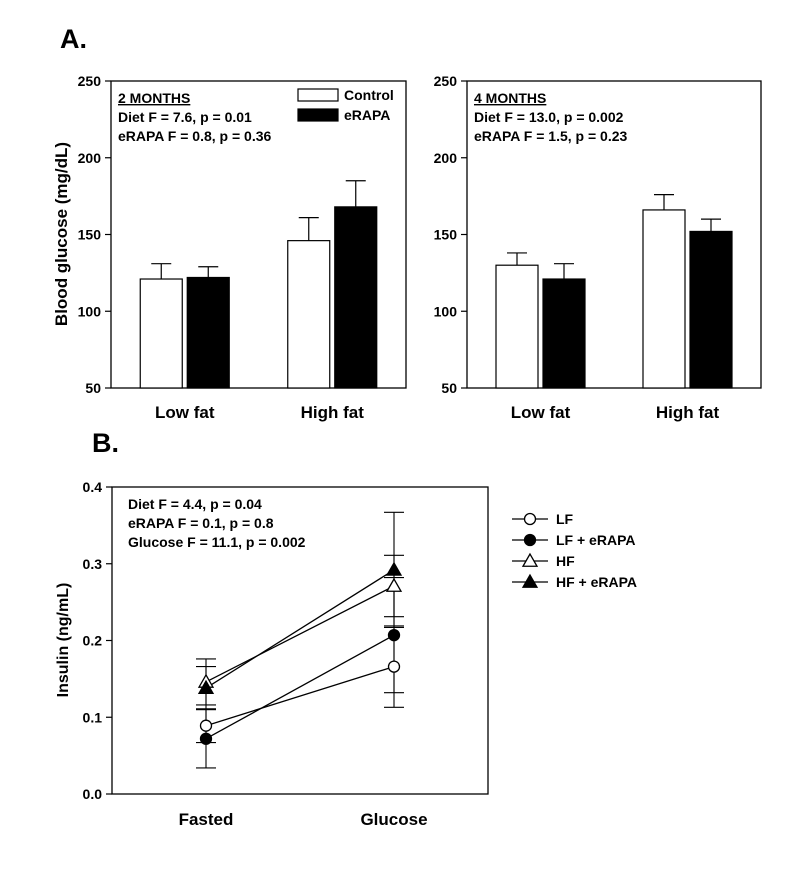 The width and height of the screenshot is (800, 895). Describe the element at coordinates (551, 136) in the screenshot. I see `stat-annotation-2: eRAPA F = 1.5, p = 0.23` at that location.